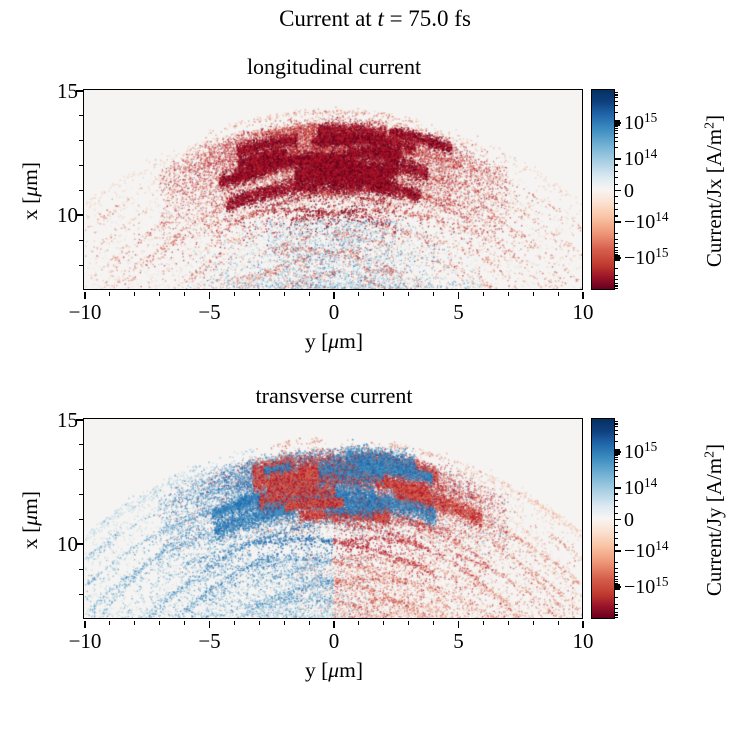  I want to click on x-axis-label-transverse: y [μm], so click(334, 670).